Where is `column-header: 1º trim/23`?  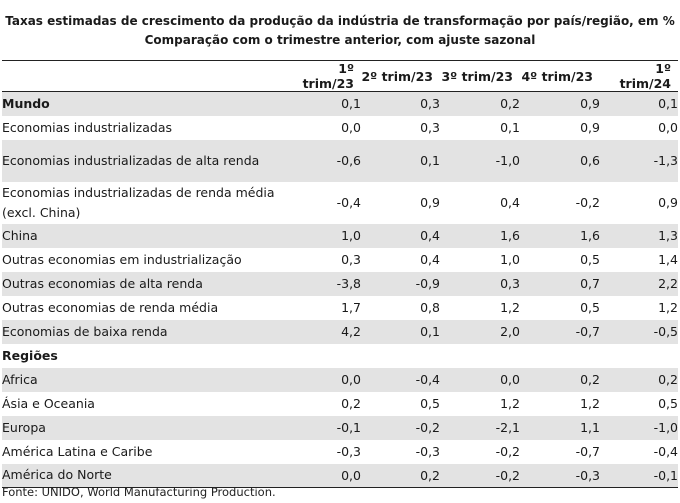 column-header: 1º trim/23 is located at coordinates (322, 76).